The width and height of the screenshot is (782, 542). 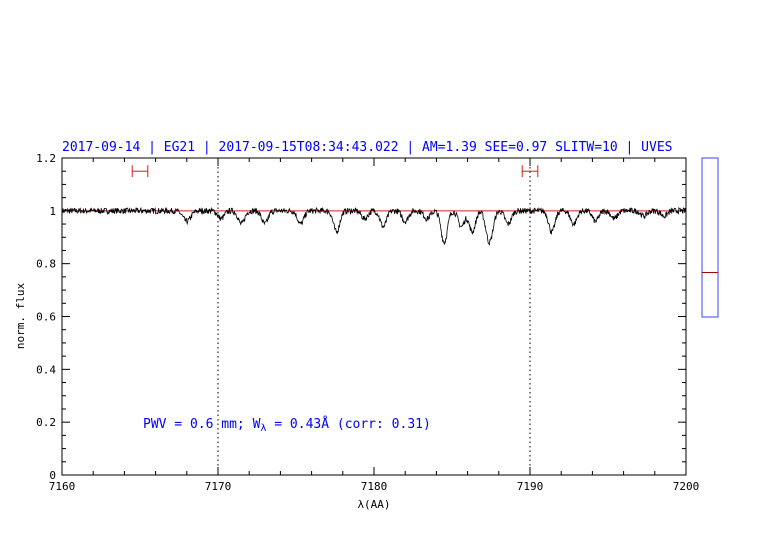 What do you see at coordinates (52, 211) in the screenshot?
I see `y-tick-label: 1` at bounding box center [52, 211].